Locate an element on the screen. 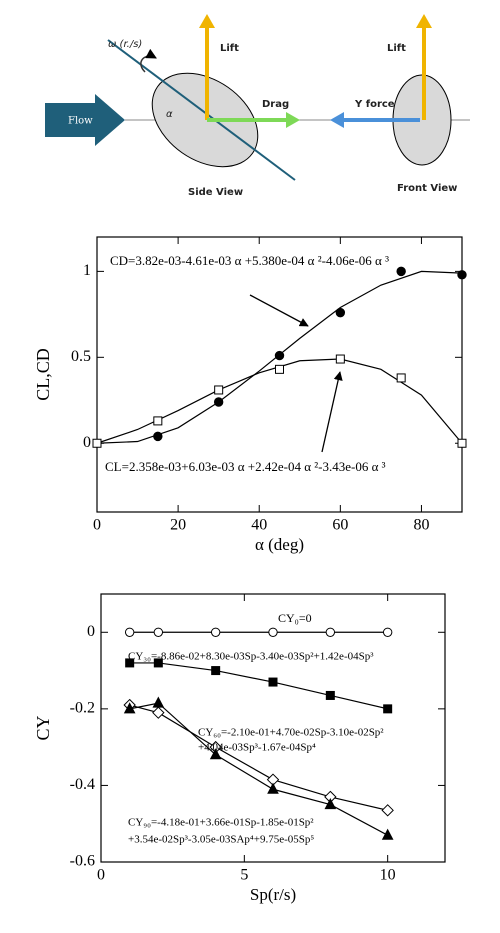  annotation: CY₀=0 is located at coordinates (295, 618).